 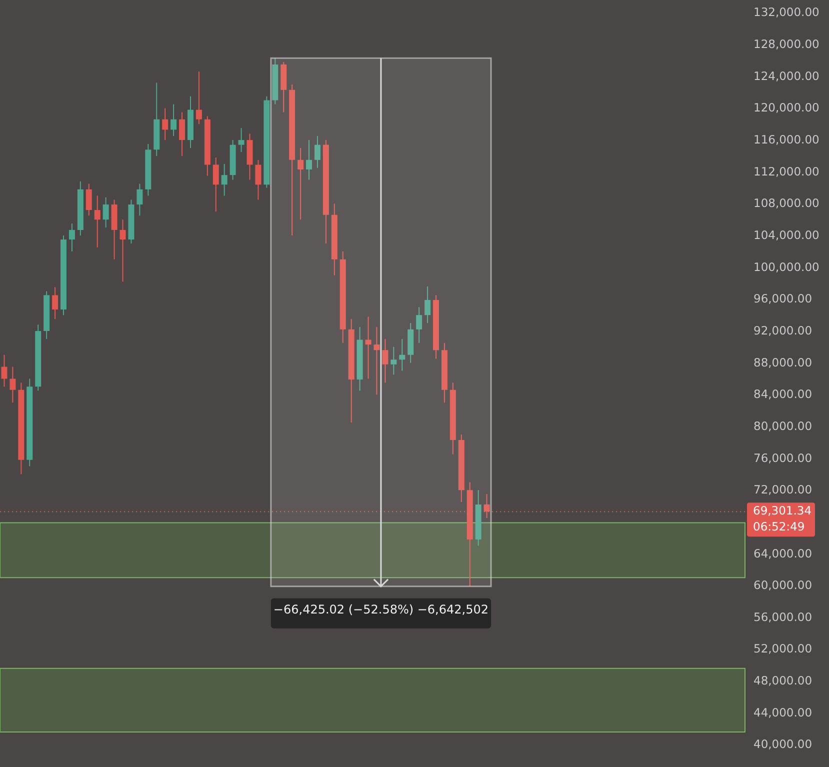 I want to click on y-tick-label: 132,000.00, so click(x=787, y=12).